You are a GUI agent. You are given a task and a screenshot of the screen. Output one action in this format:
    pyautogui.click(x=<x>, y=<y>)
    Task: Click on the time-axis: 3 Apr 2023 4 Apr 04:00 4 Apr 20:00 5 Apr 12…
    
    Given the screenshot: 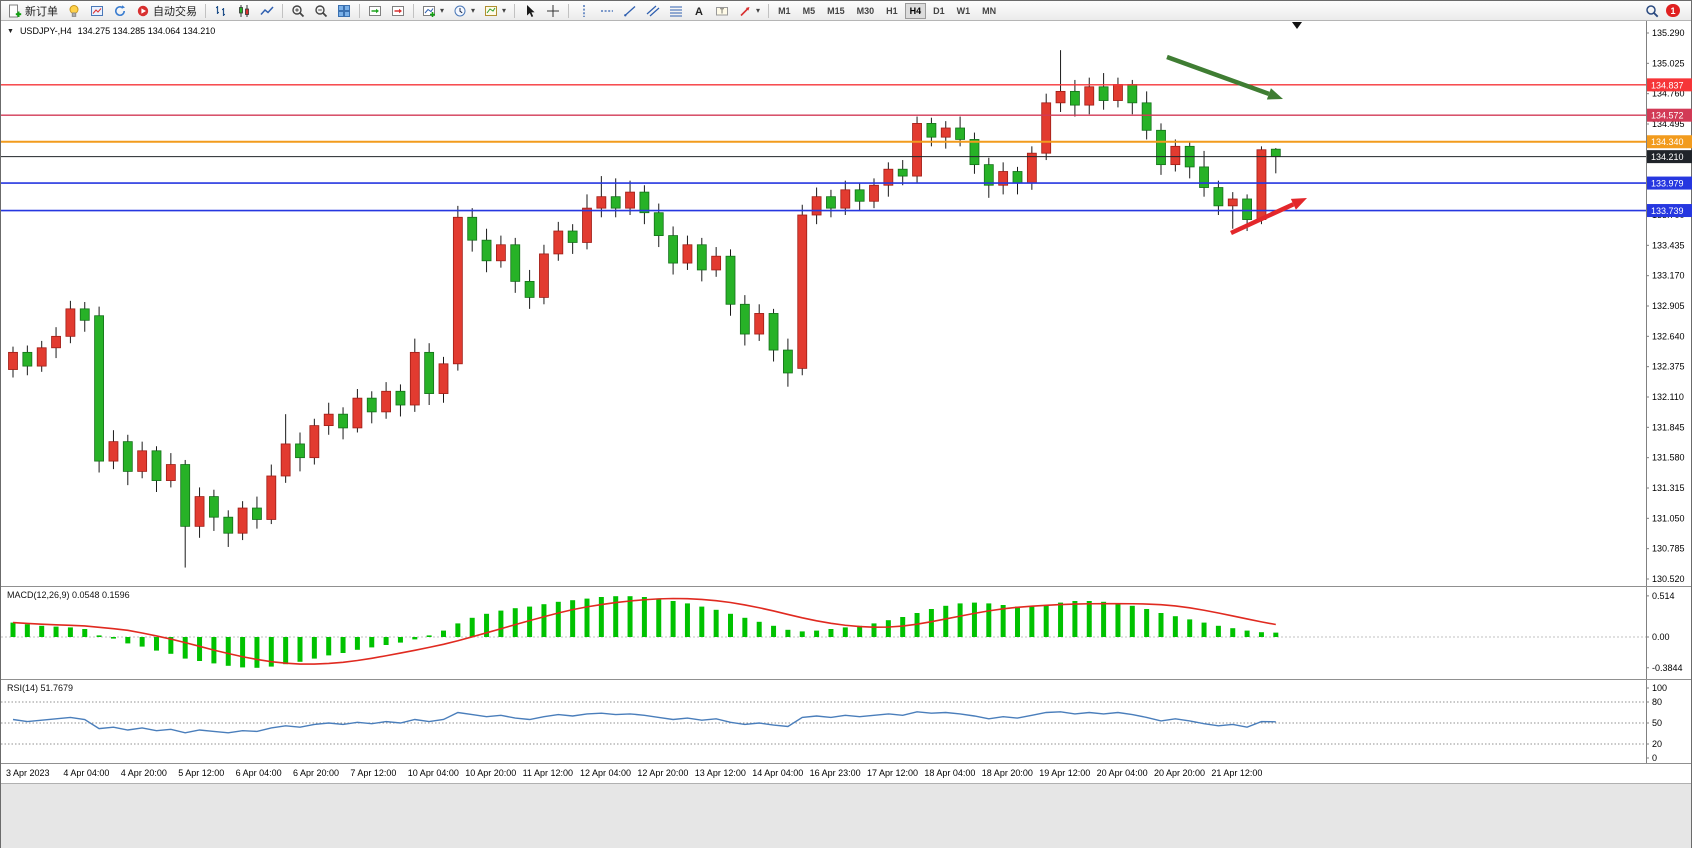 What is the action you would take?
    pyautogui.click(x=846, y=773)
    